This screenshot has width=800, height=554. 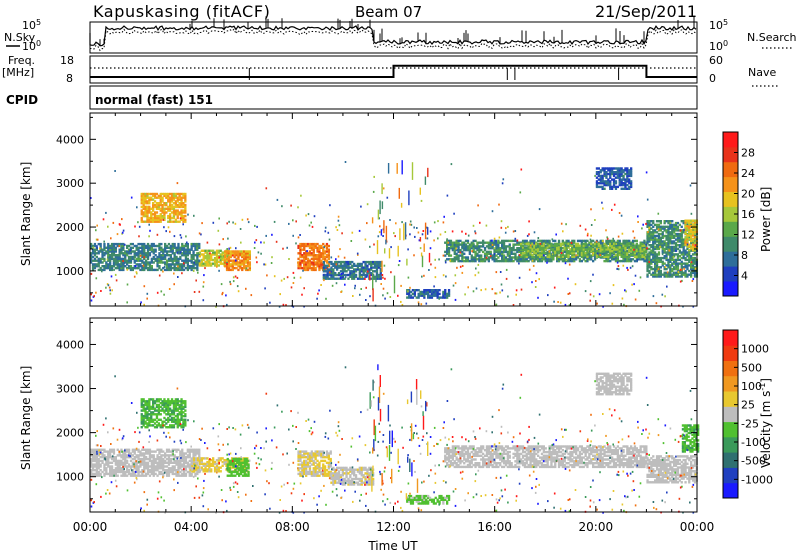 I want to click on date-label: 21/Sep/2011, so click(x=646, y=11).